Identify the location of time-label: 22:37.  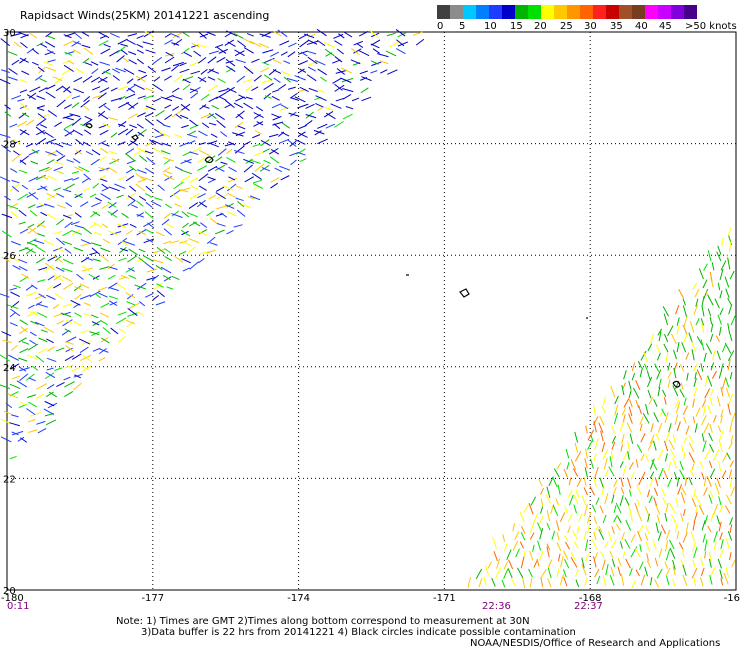
(588, 606).